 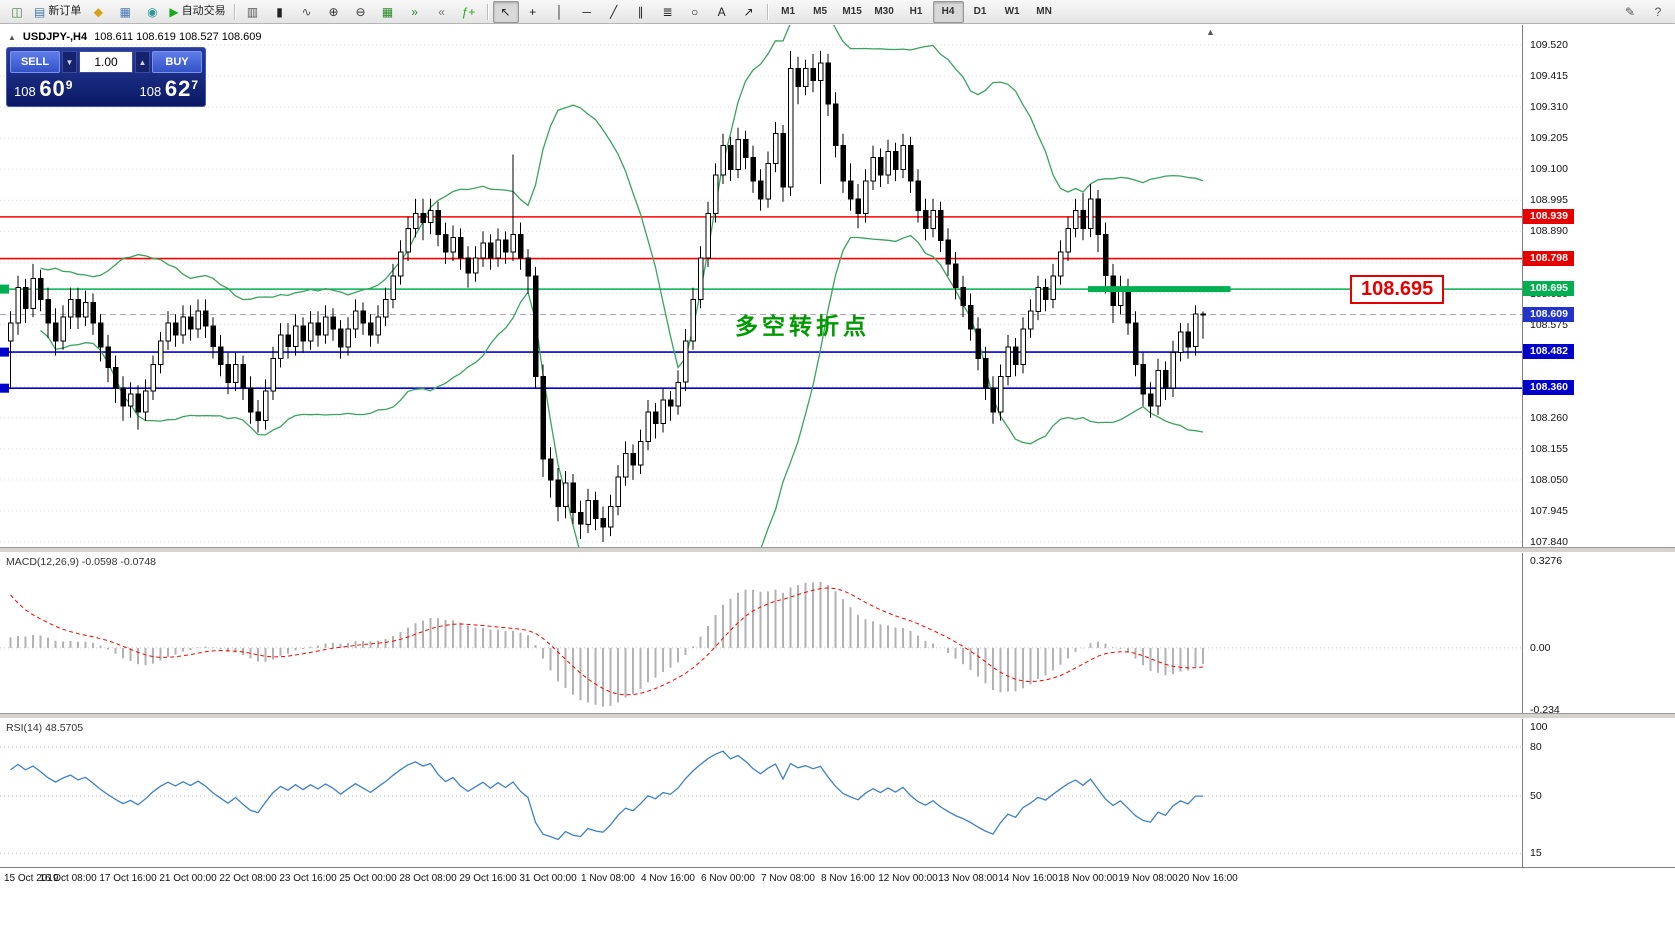 I want to click on trendline-icon: ╱, so click(x=614, y=12).